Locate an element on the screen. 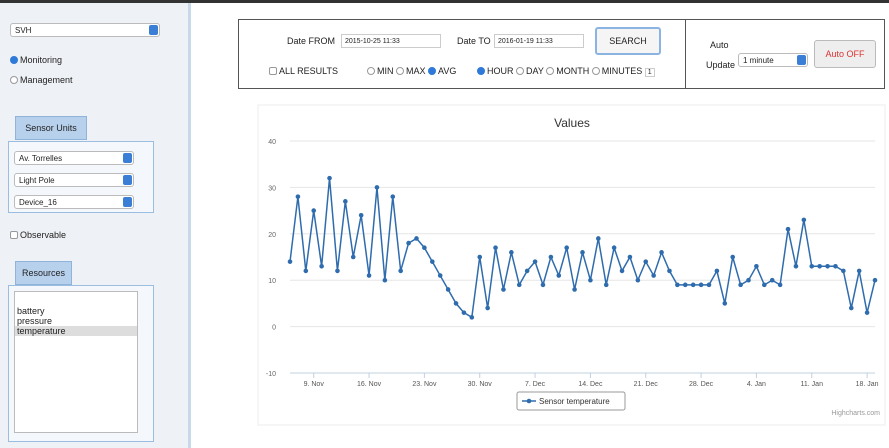 The height and width of the screenshot is (448, 889). label: Management is located at coordinates (46, 80).